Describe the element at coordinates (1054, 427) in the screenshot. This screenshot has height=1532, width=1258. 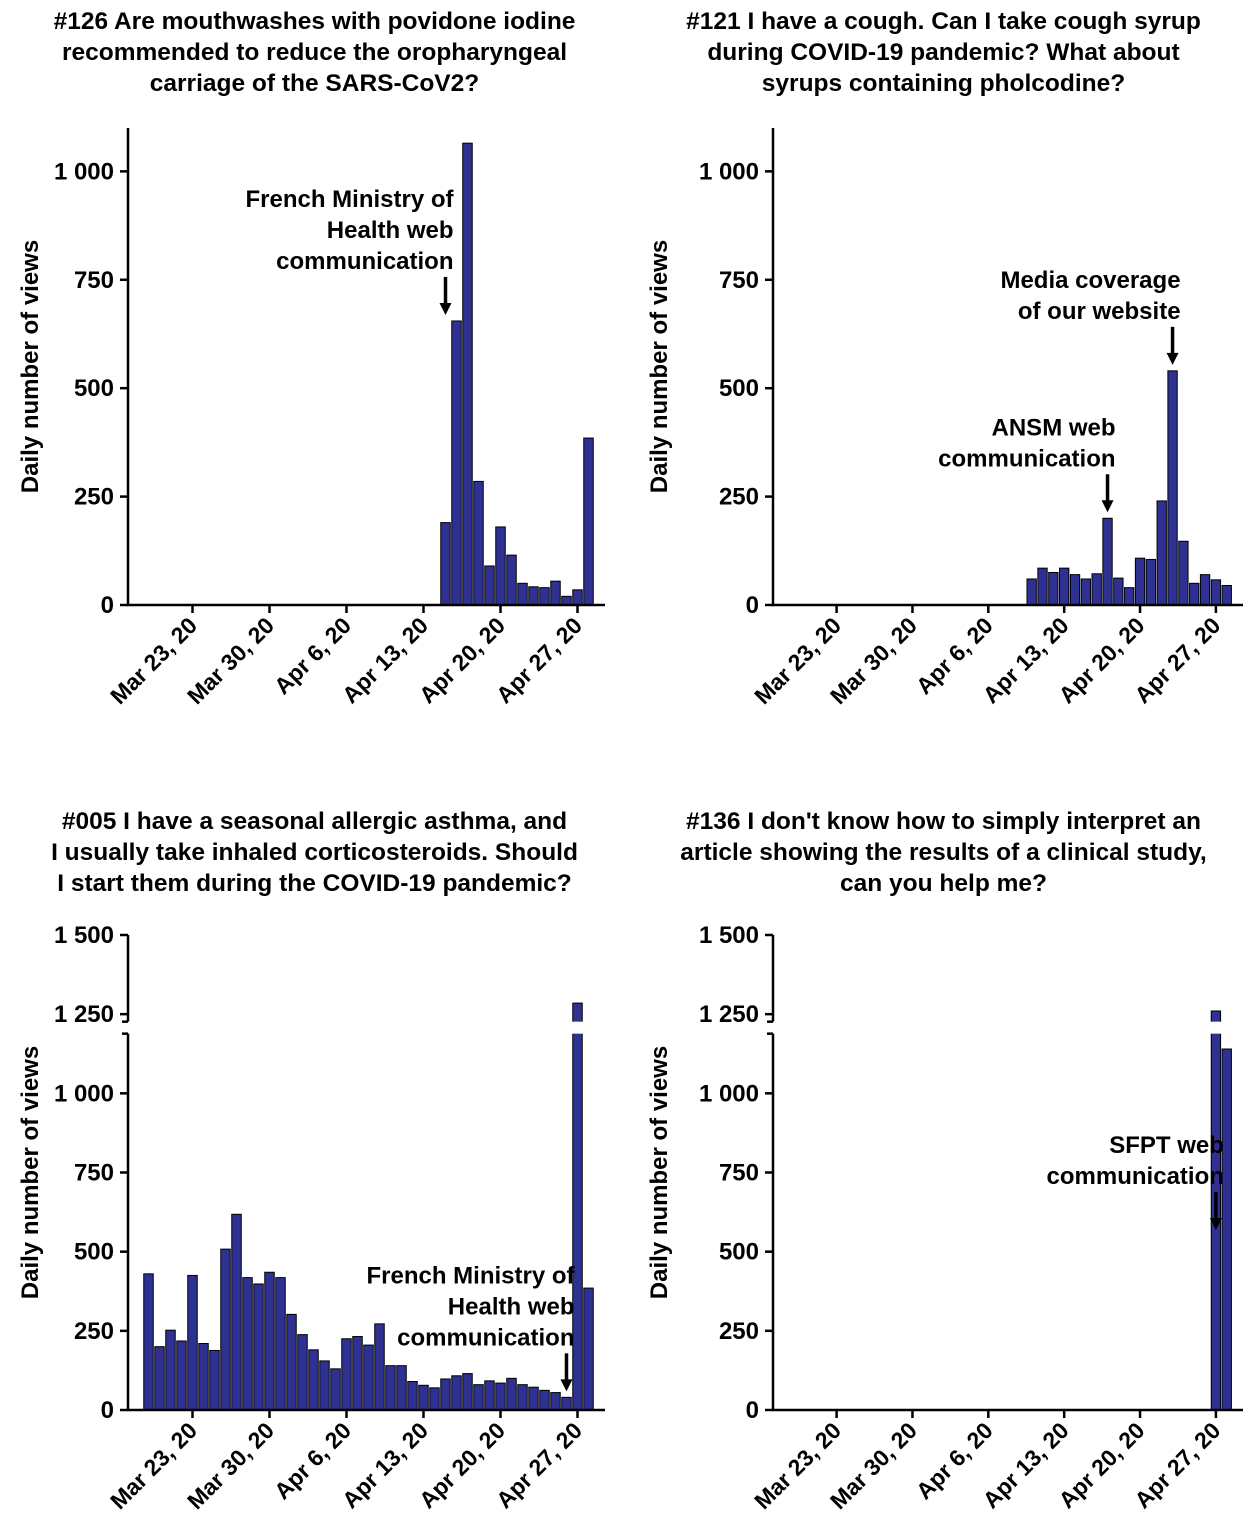
I see `annotation-label: ANSM web` at that location.